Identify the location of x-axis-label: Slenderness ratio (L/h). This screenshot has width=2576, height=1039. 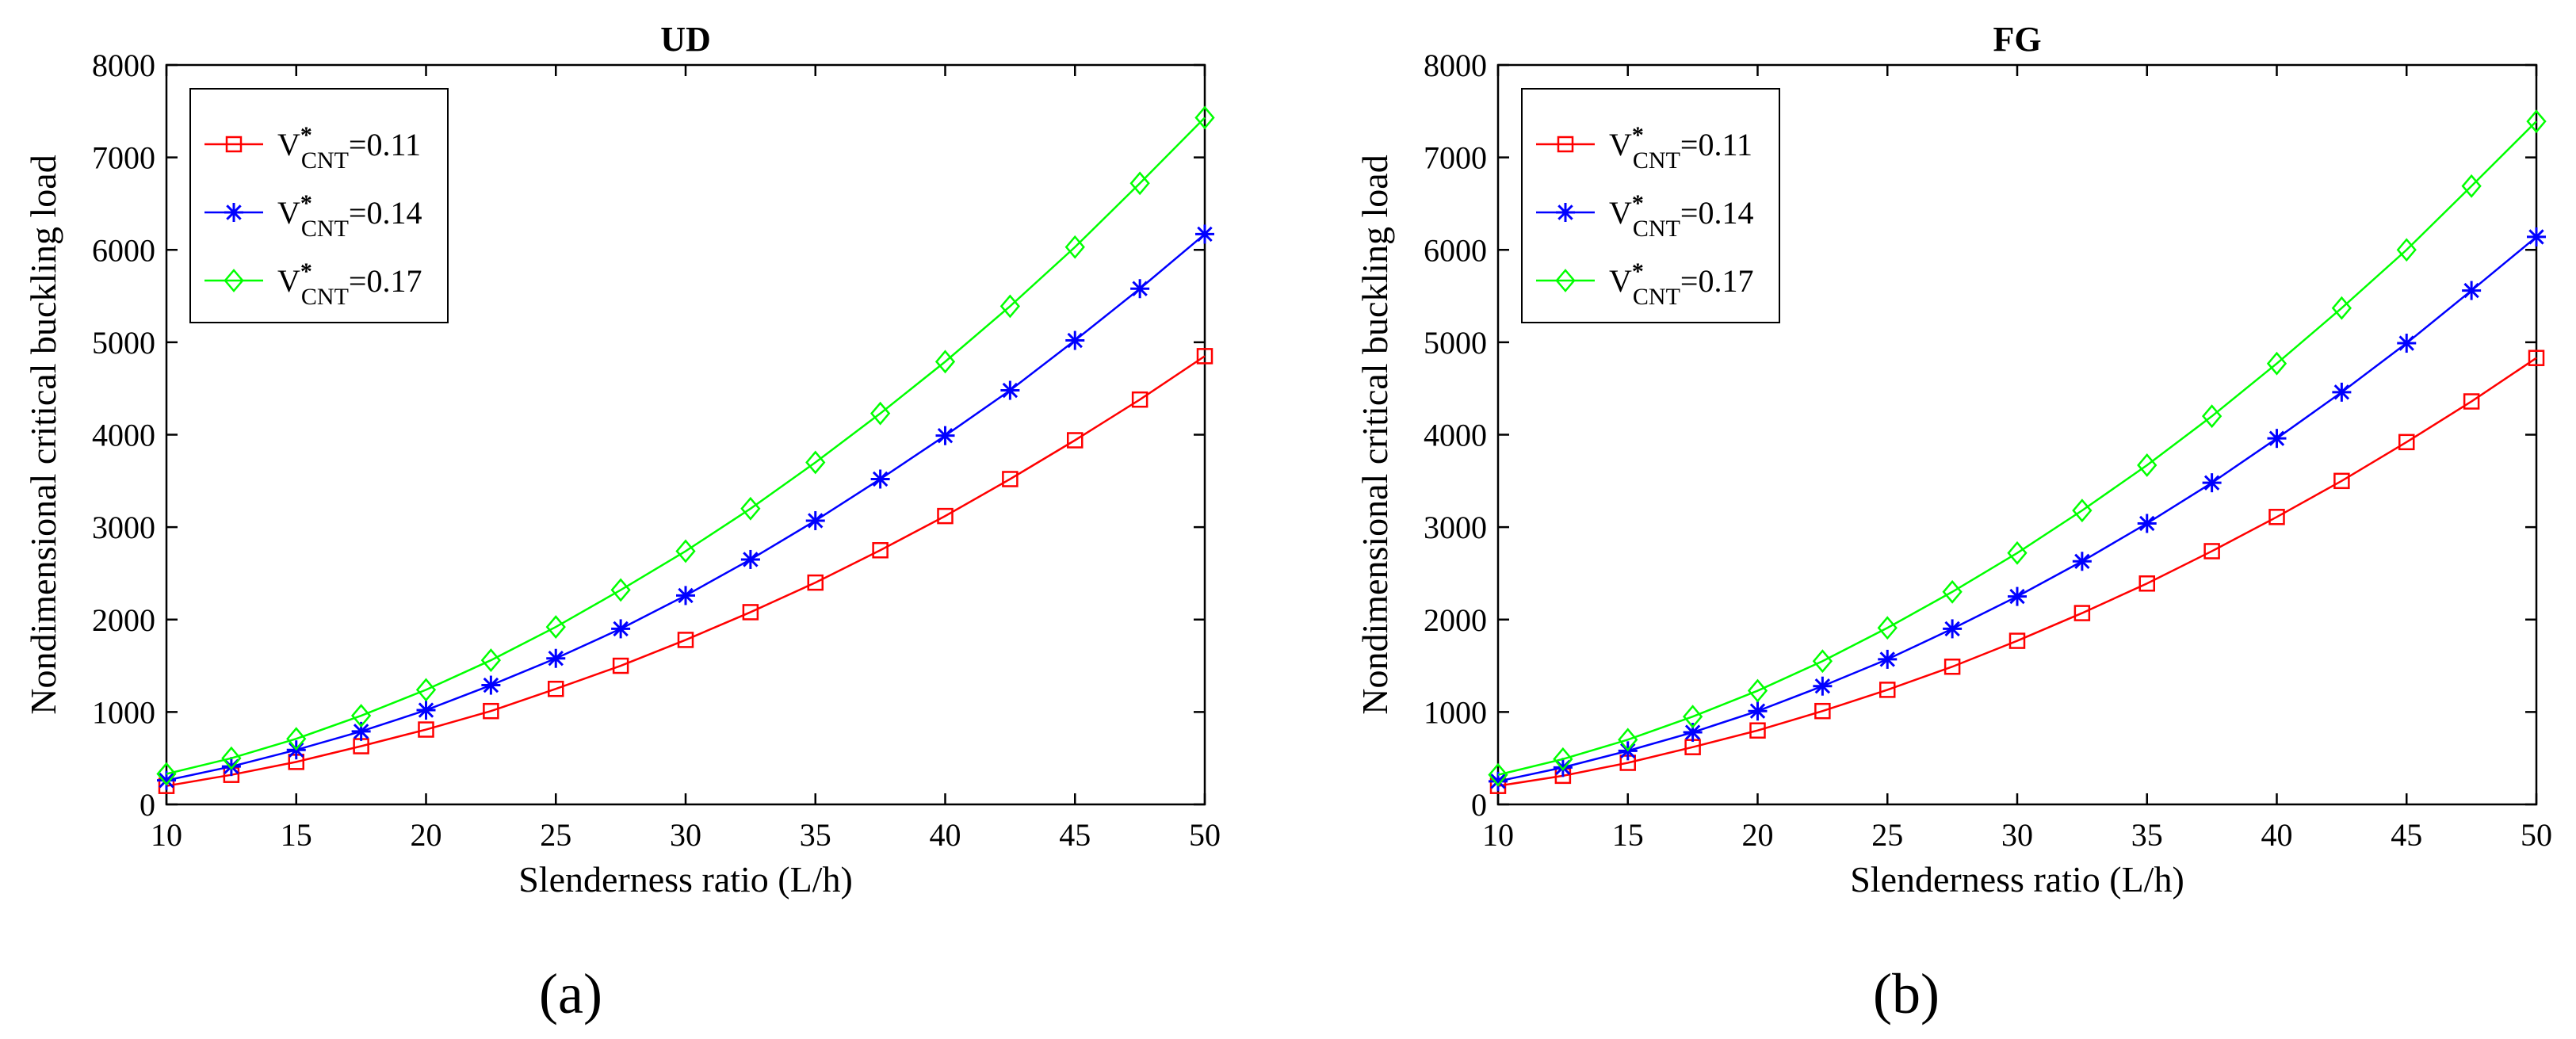
(685, 879).